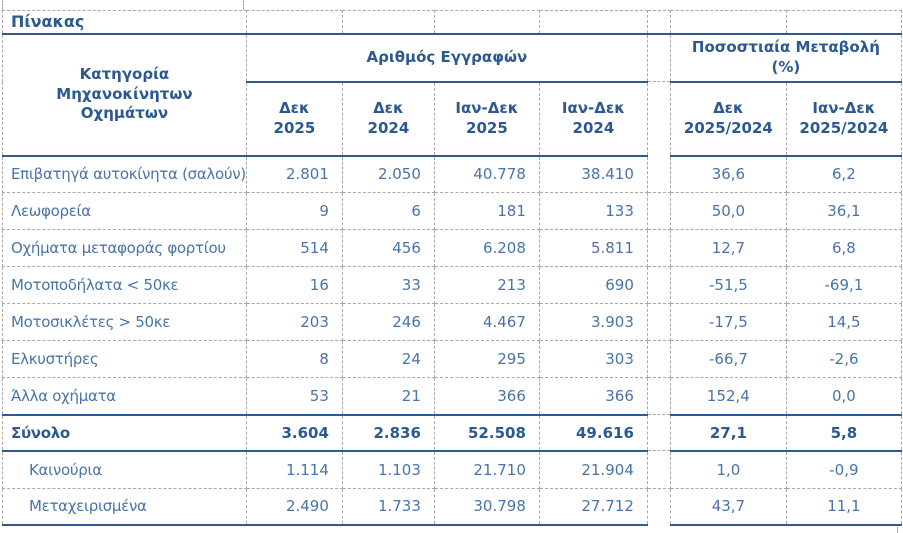 The image size is (903, 533). What do you see at coordinates (124, 22) in the screenshot?
I see `table-title: Πίνακας` at bounding box center [124, 22].